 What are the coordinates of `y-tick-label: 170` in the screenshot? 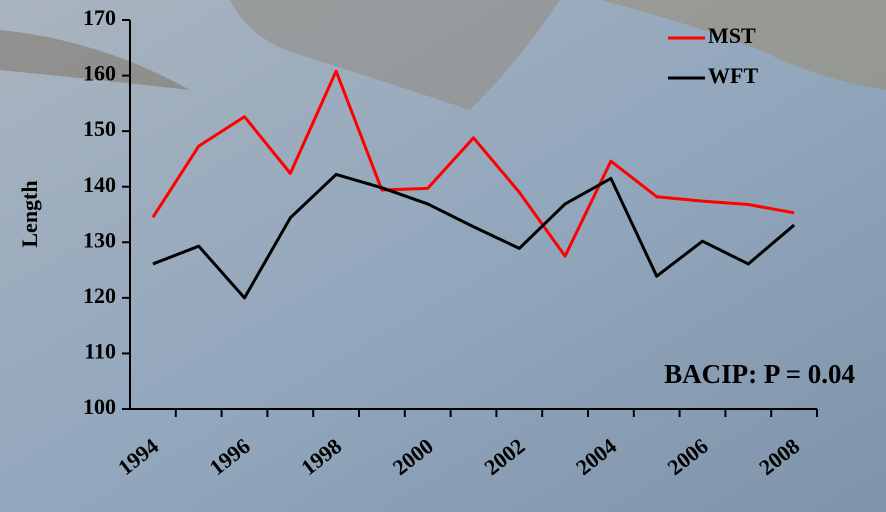 It's located at (99, 17).